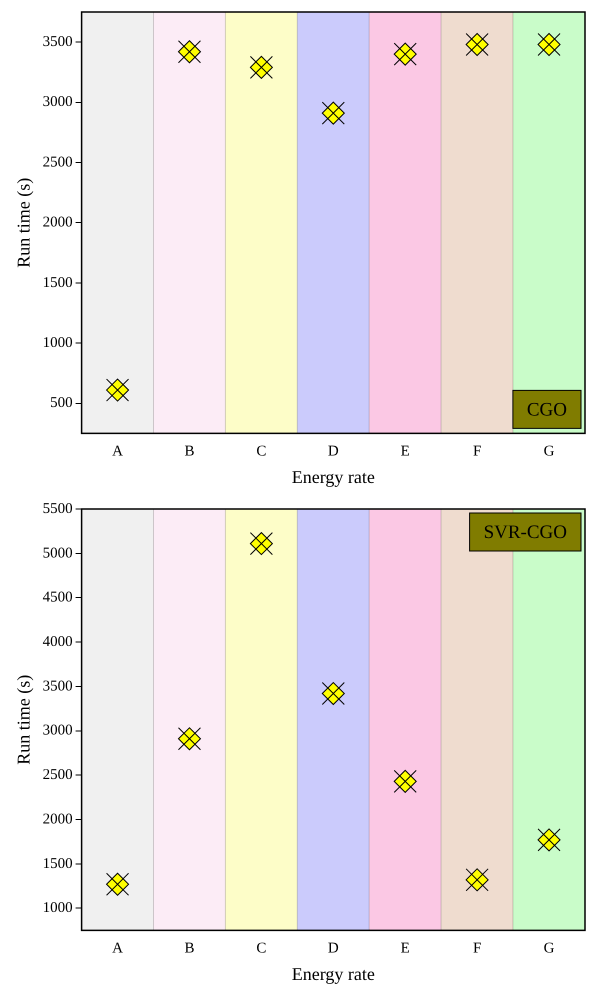 This screenshot has width=597, height=994. Describe the element at coordinates (525, 532) in the screenshot. I see `annotation: SVR-CGO` at that location.